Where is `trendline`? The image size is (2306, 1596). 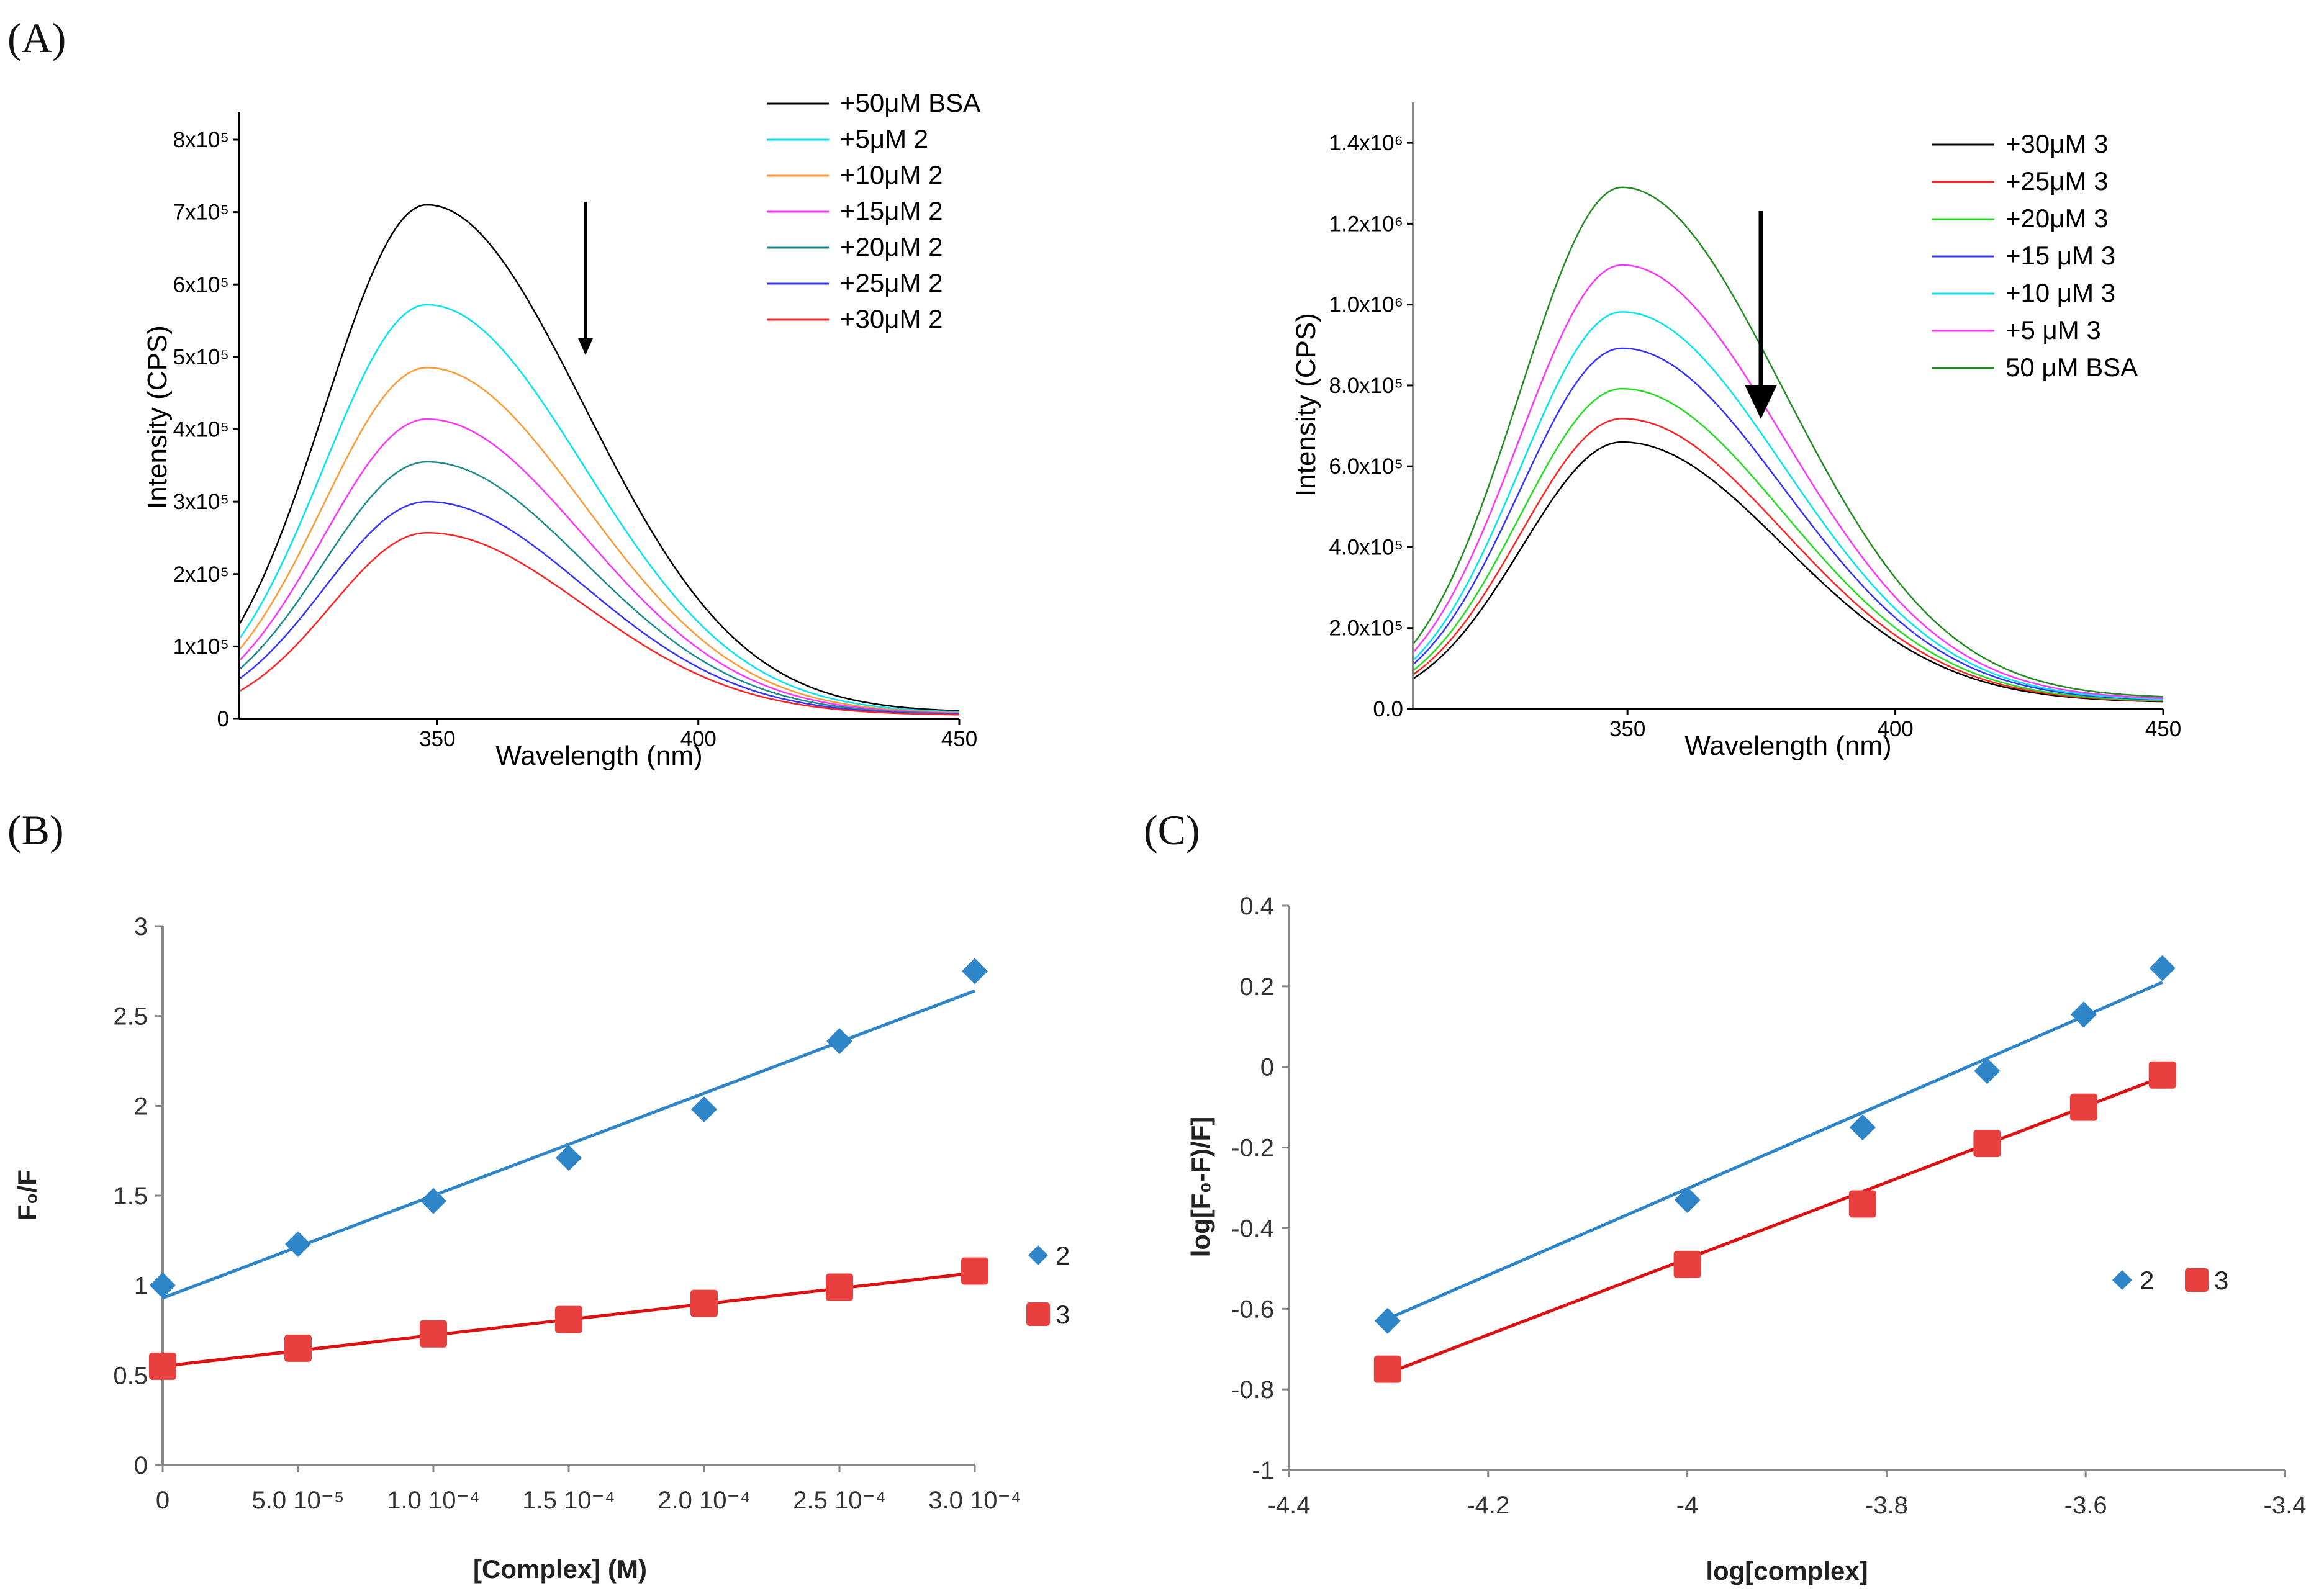 trendline is located at coordinates (568, 1144).